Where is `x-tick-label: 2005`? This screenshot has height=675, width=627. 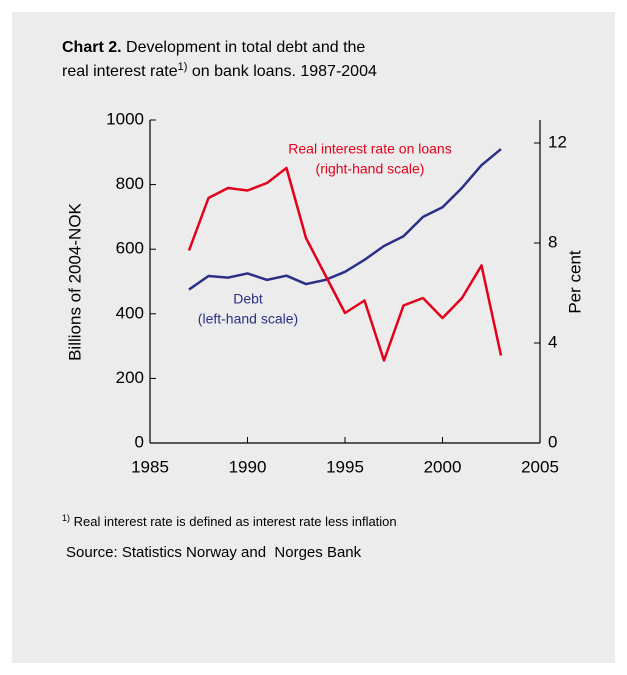 x-tick-label: 2005 is located at coordinates (540, 466).